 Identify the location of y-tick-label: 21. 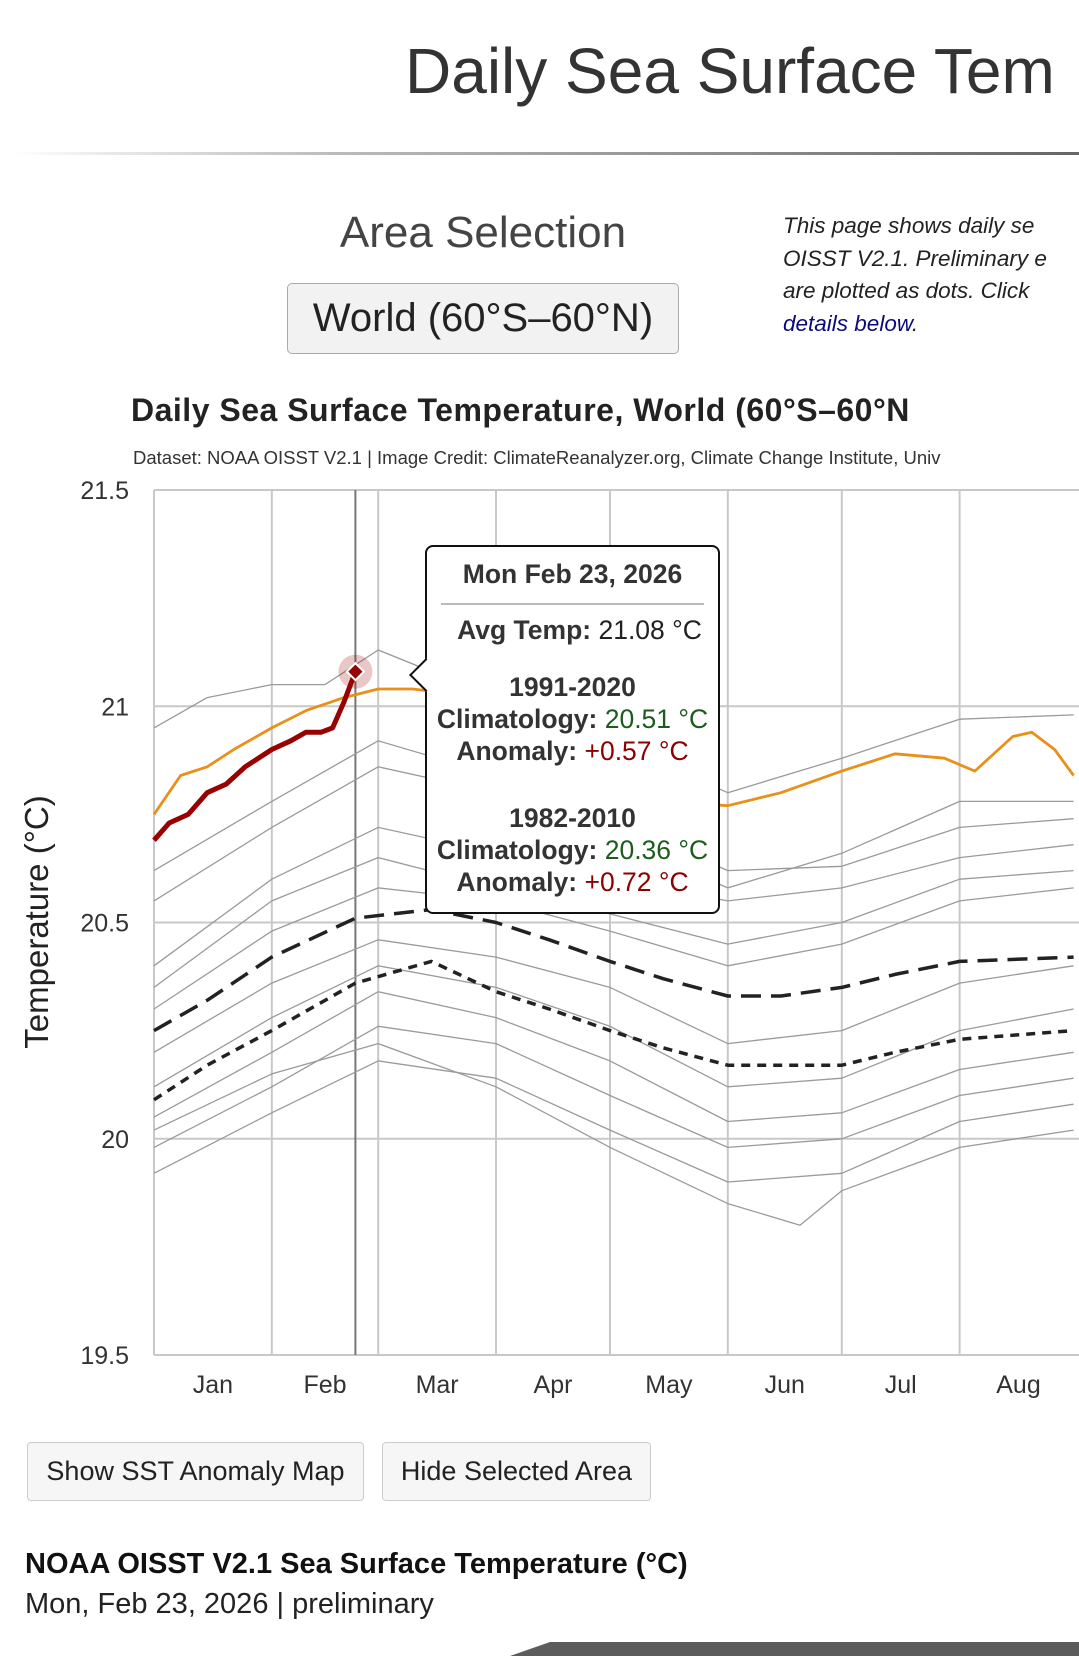
(115, 707).